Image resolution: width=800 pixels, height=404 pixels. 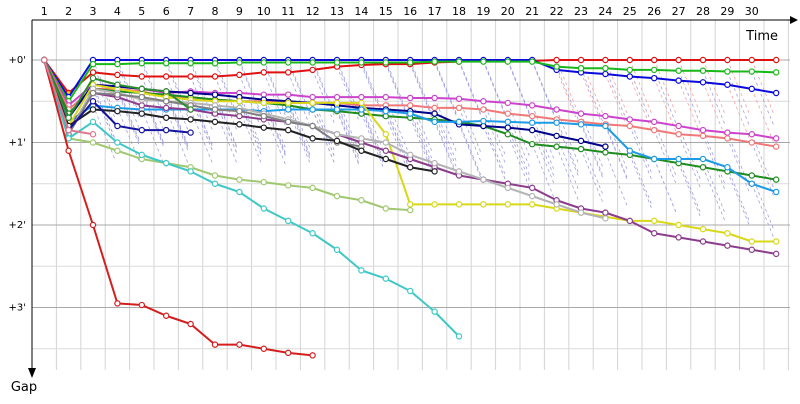 What do you see at coordinates (18, 308) in the screenshot?
I see `y-tick-label: +3'` at bounding box center [18, 308].